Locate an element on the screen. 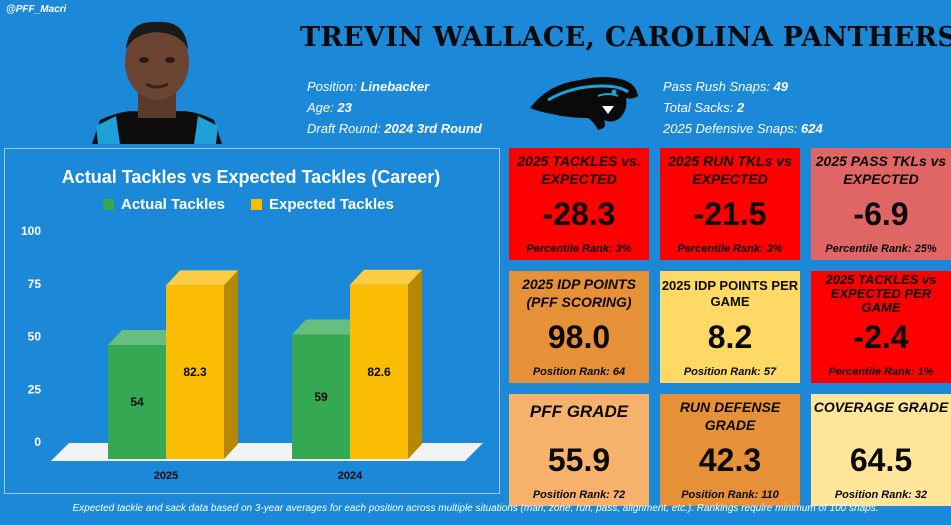 This screenshot has width=951, height=525. bar-value-label: 82.6 is located at coordinates (379, 372).